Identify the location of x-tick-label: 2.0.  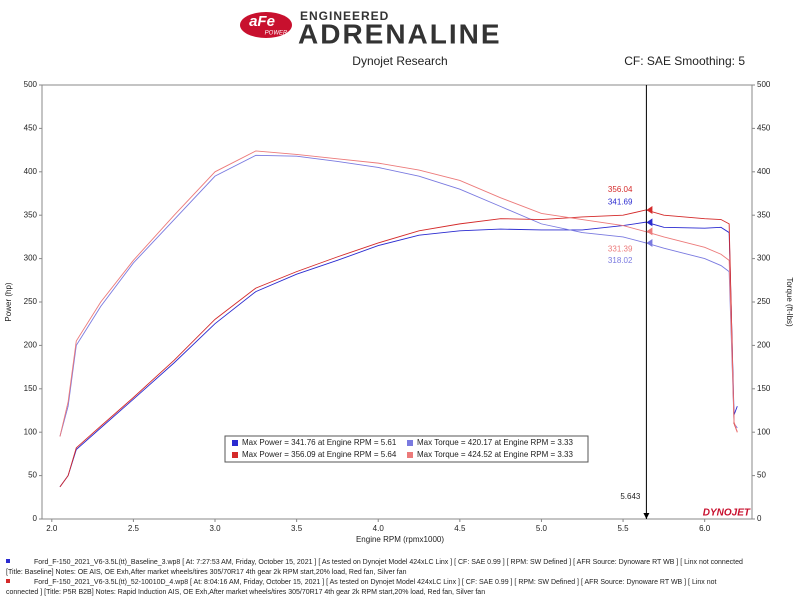
(52, 528).